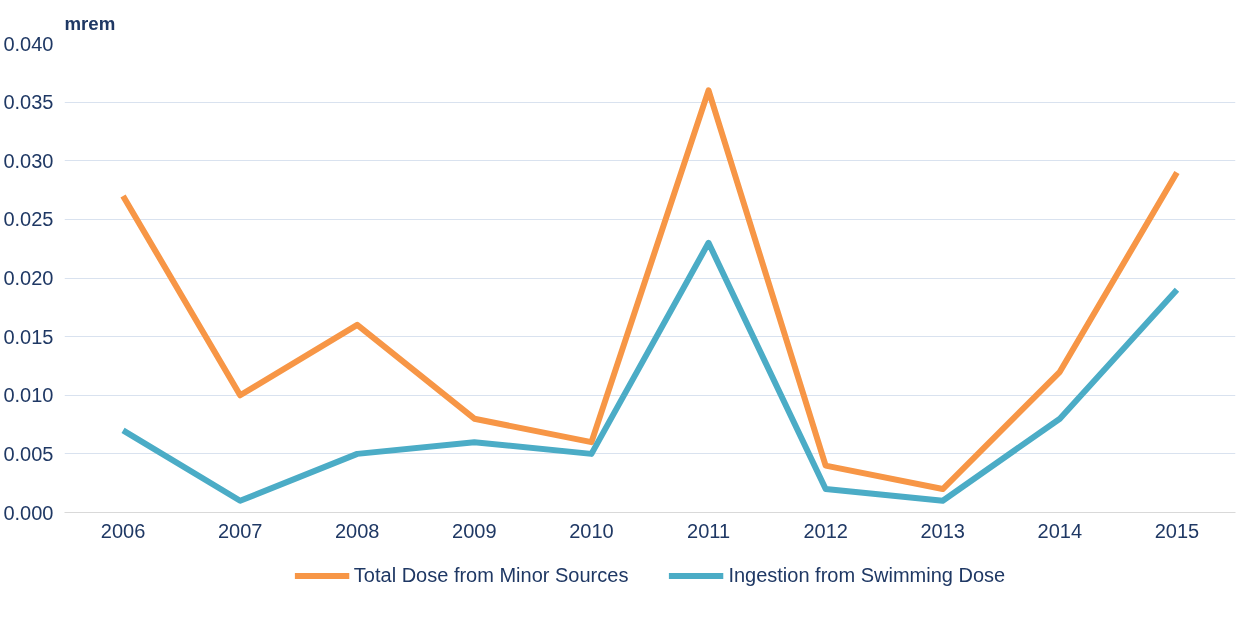 This screenshot has height=626, width=1250. I want to click on x-tick-label: 2010, so click(591, 530).